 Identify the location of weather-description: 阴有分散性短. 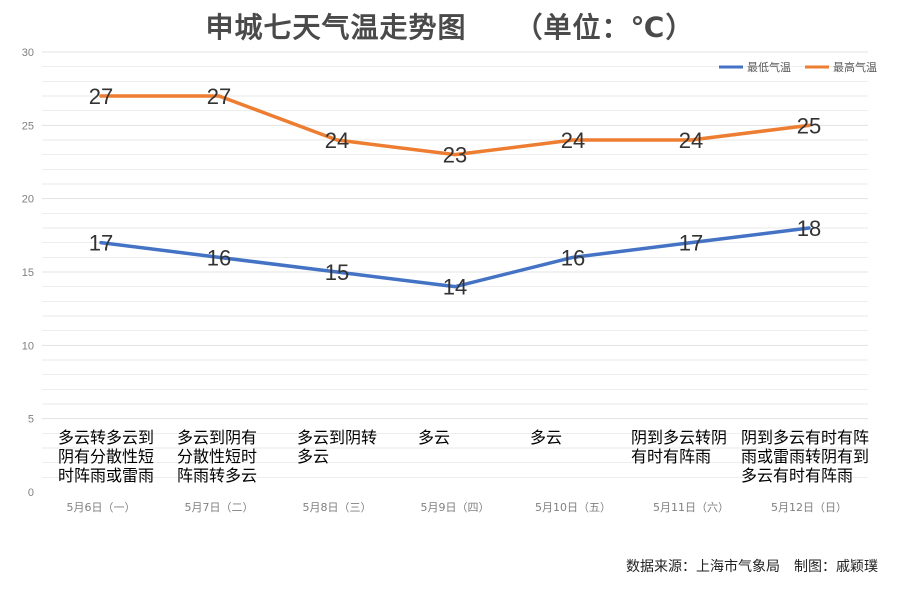
(106, 456).